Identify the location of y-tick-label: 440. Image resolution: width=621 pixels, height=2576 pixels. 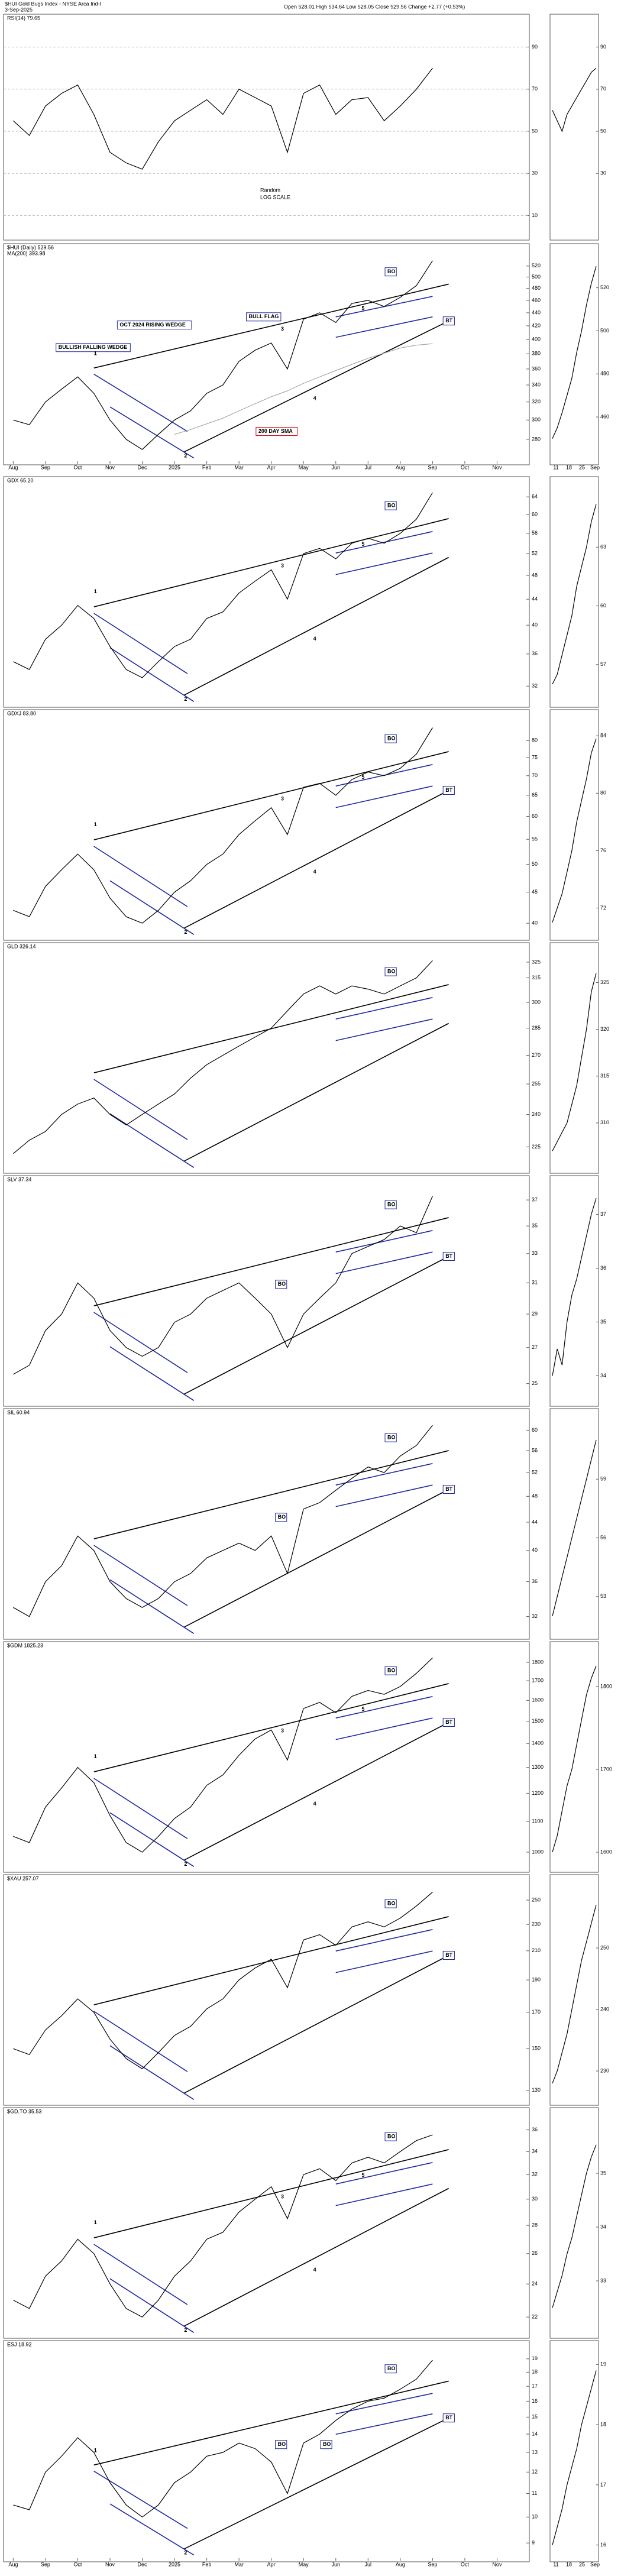
(536, 312).